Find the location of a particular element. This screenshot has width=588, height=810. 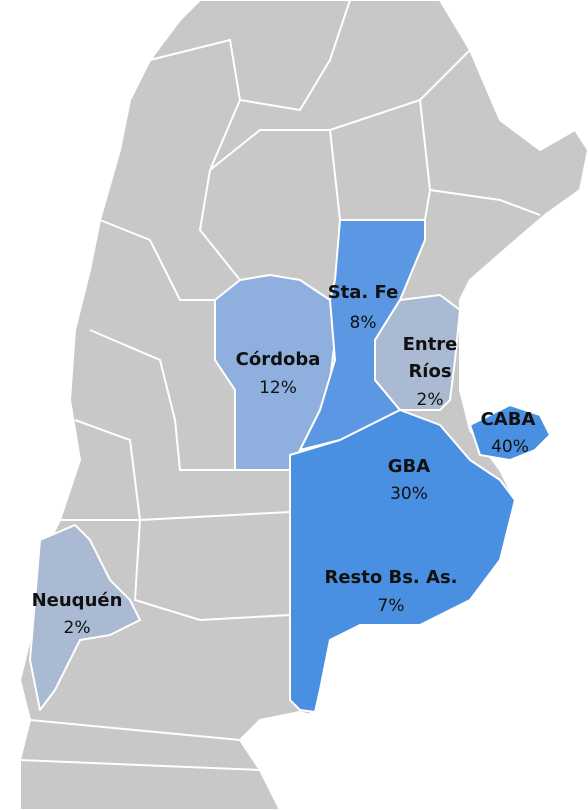

region-name: Córdoba is located at coordinates (278, 359).